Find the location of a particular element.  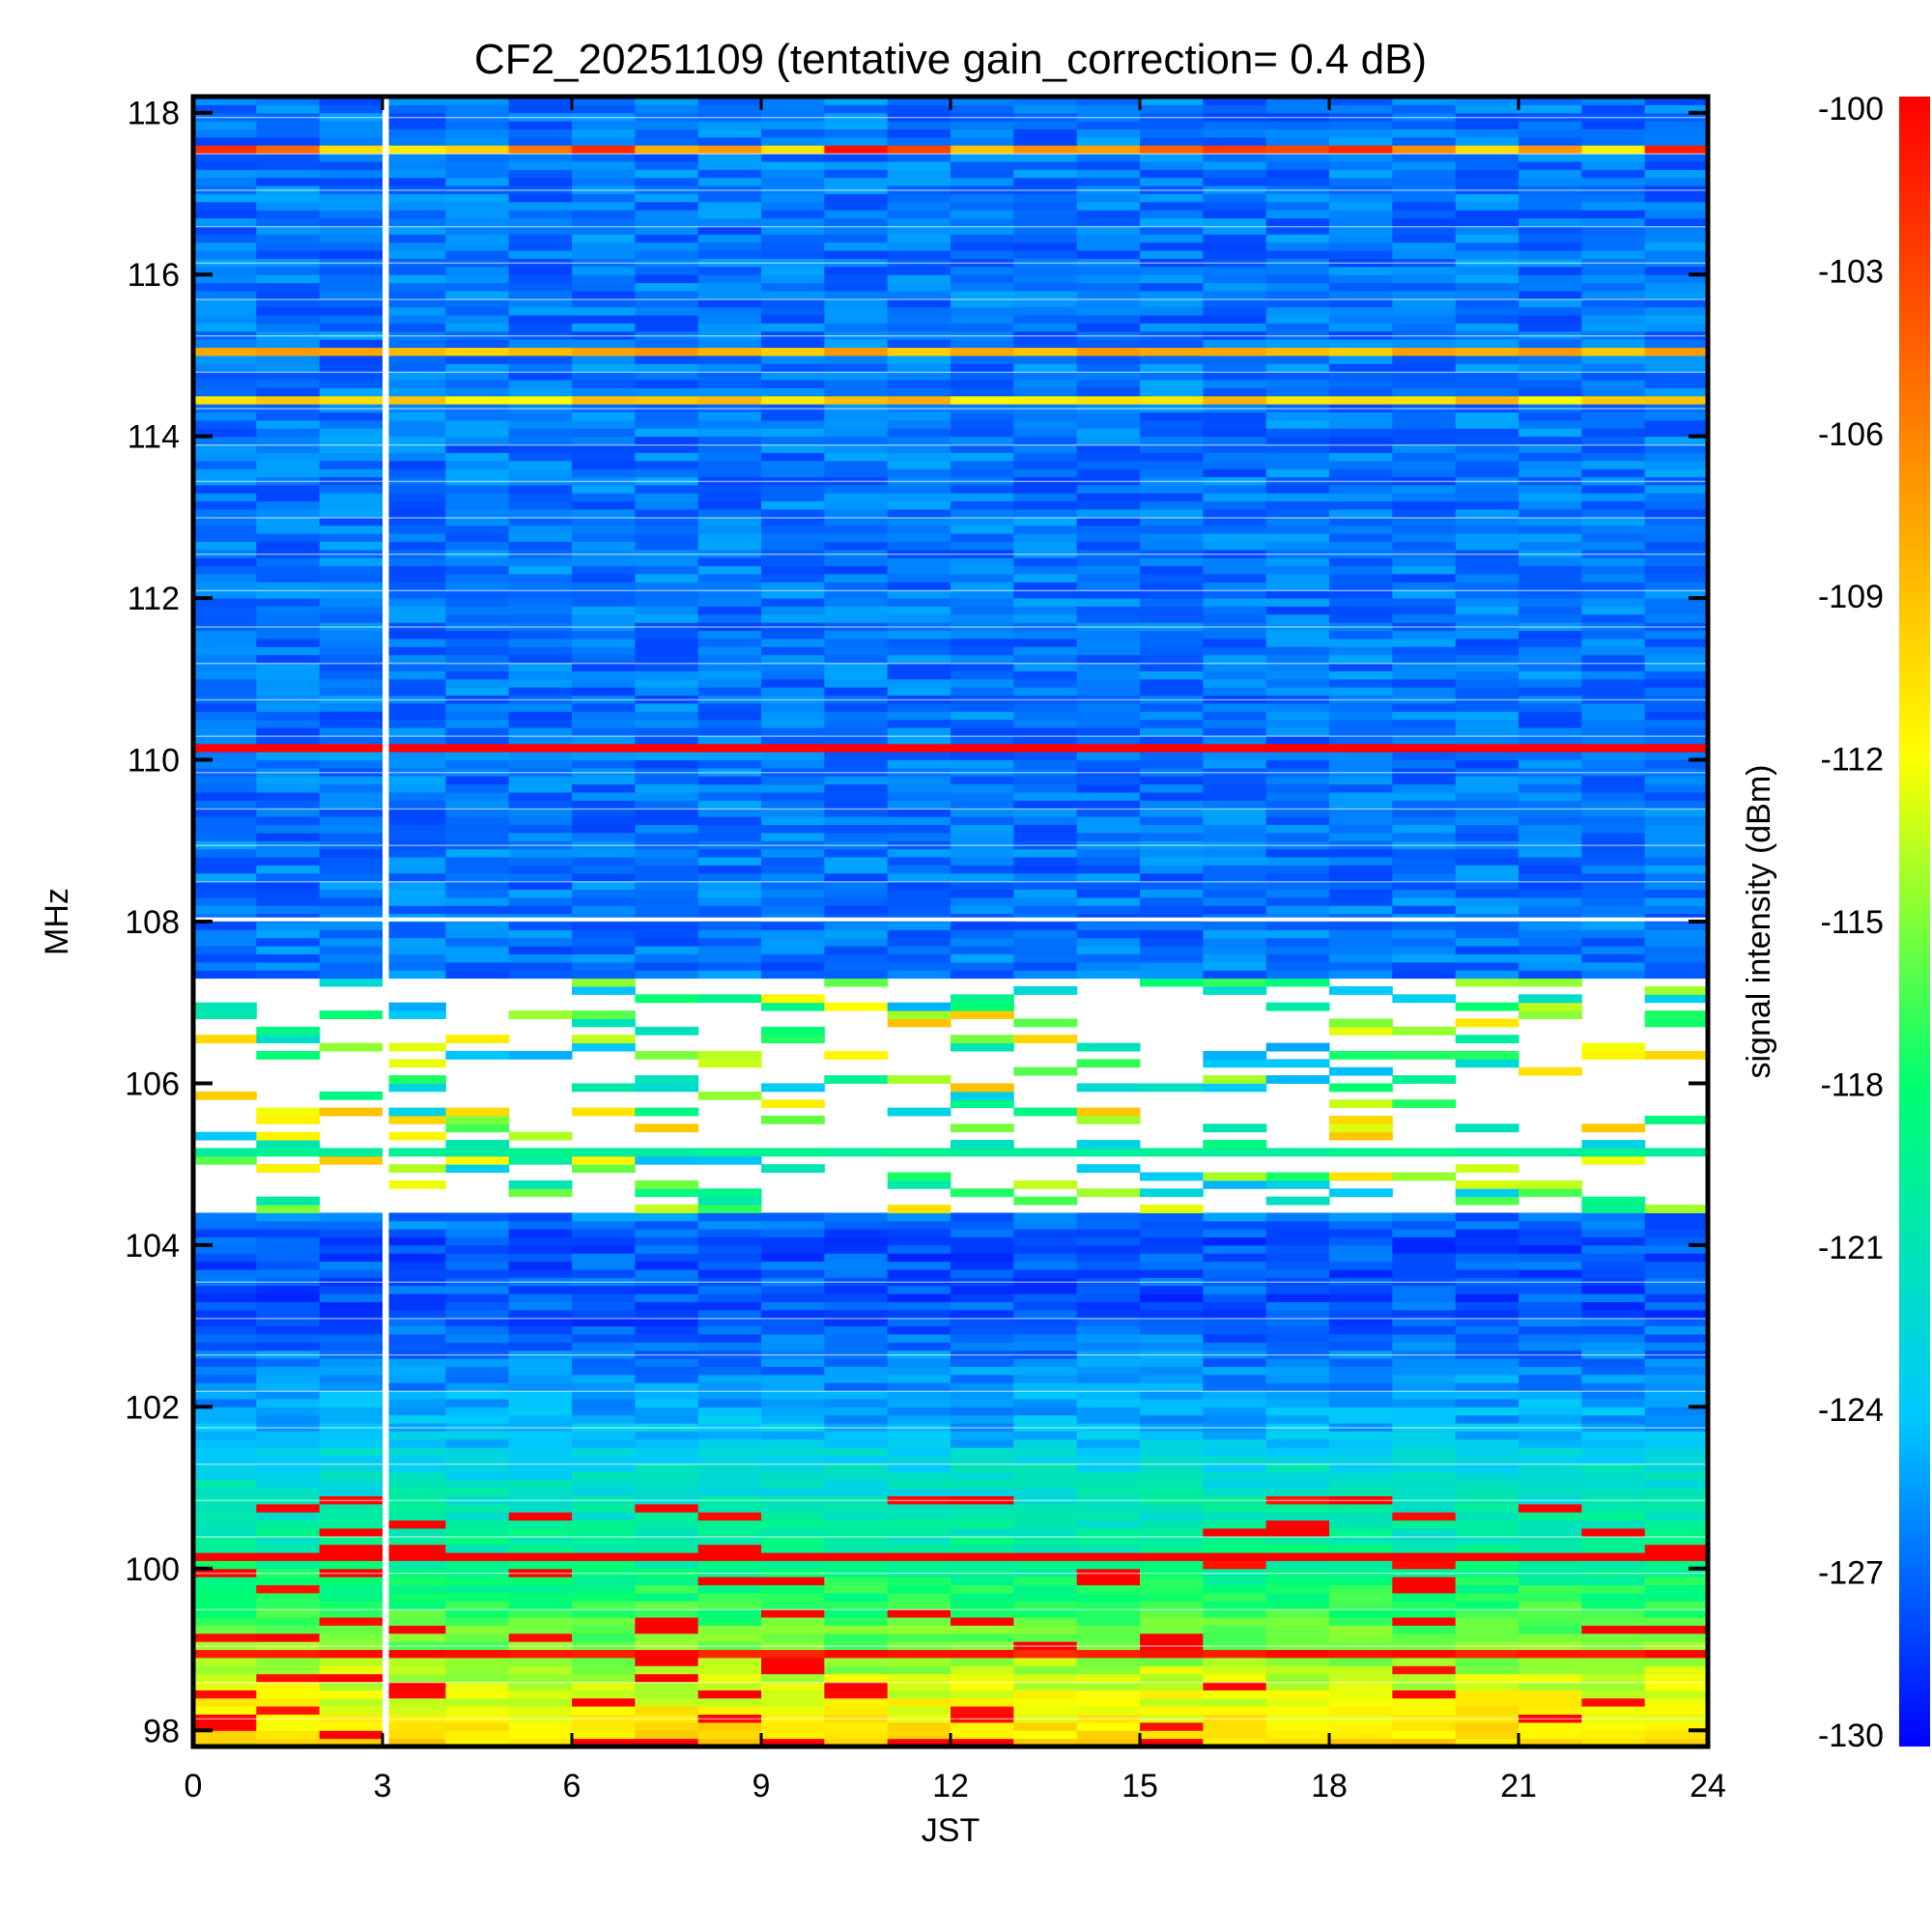

channel-gap-line is located at coordinates (950, 809).